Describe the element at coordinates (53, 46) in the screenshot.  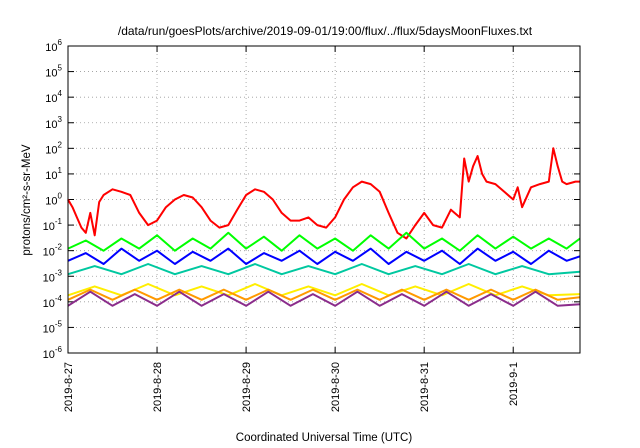
I see `y-tick-label: 10⁶` at that location.